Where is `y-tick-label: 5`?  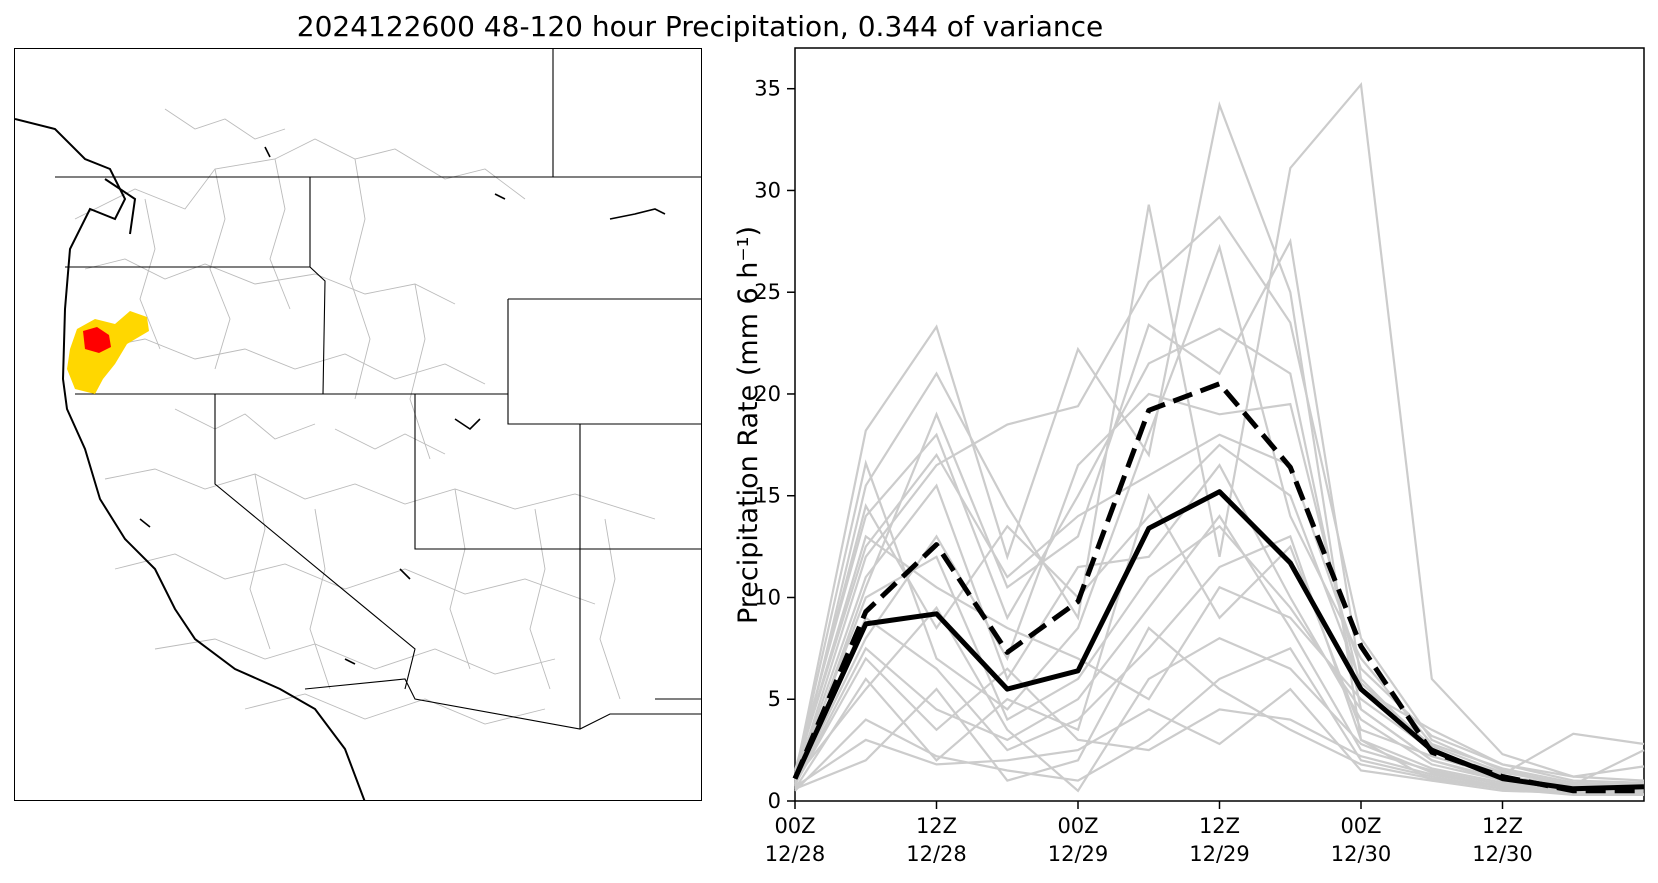 y-tick-label: 5 is located at coordinates (774, 699).